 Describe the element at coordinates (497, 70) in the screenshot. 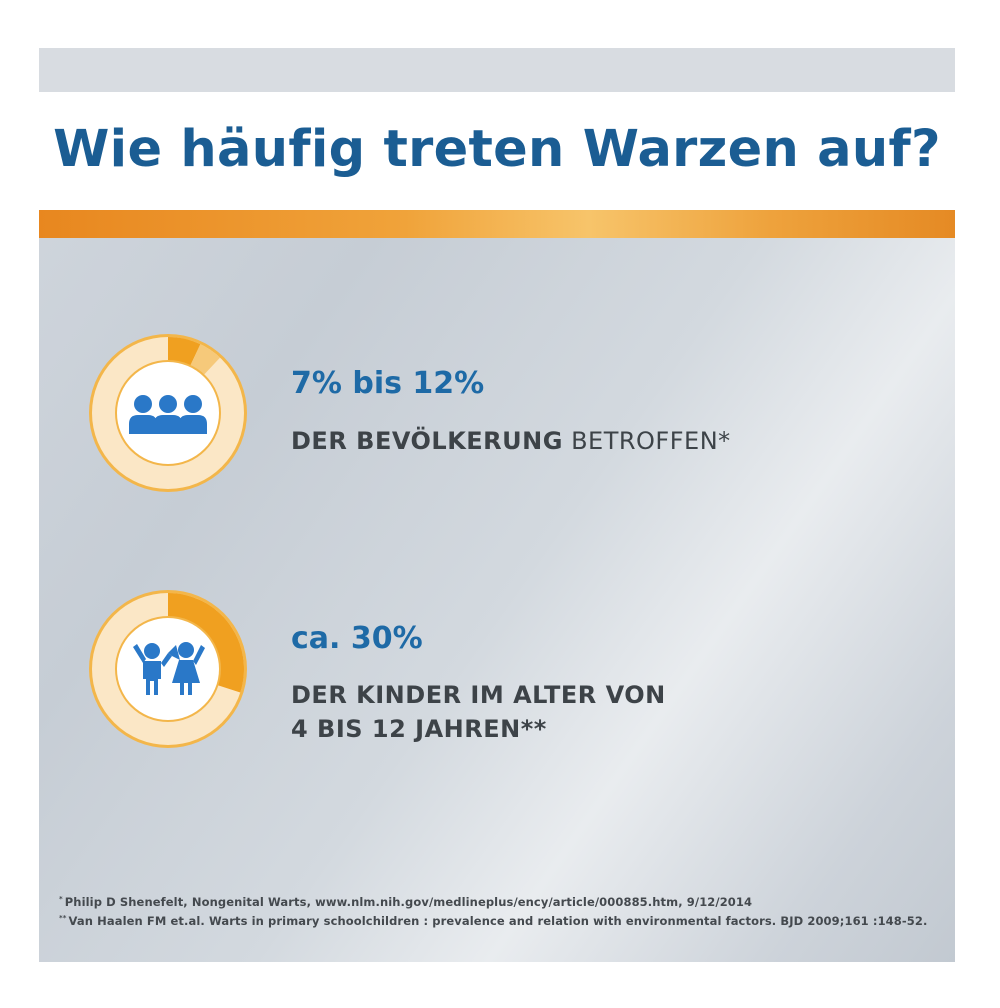

I see `top-strip` at that location.